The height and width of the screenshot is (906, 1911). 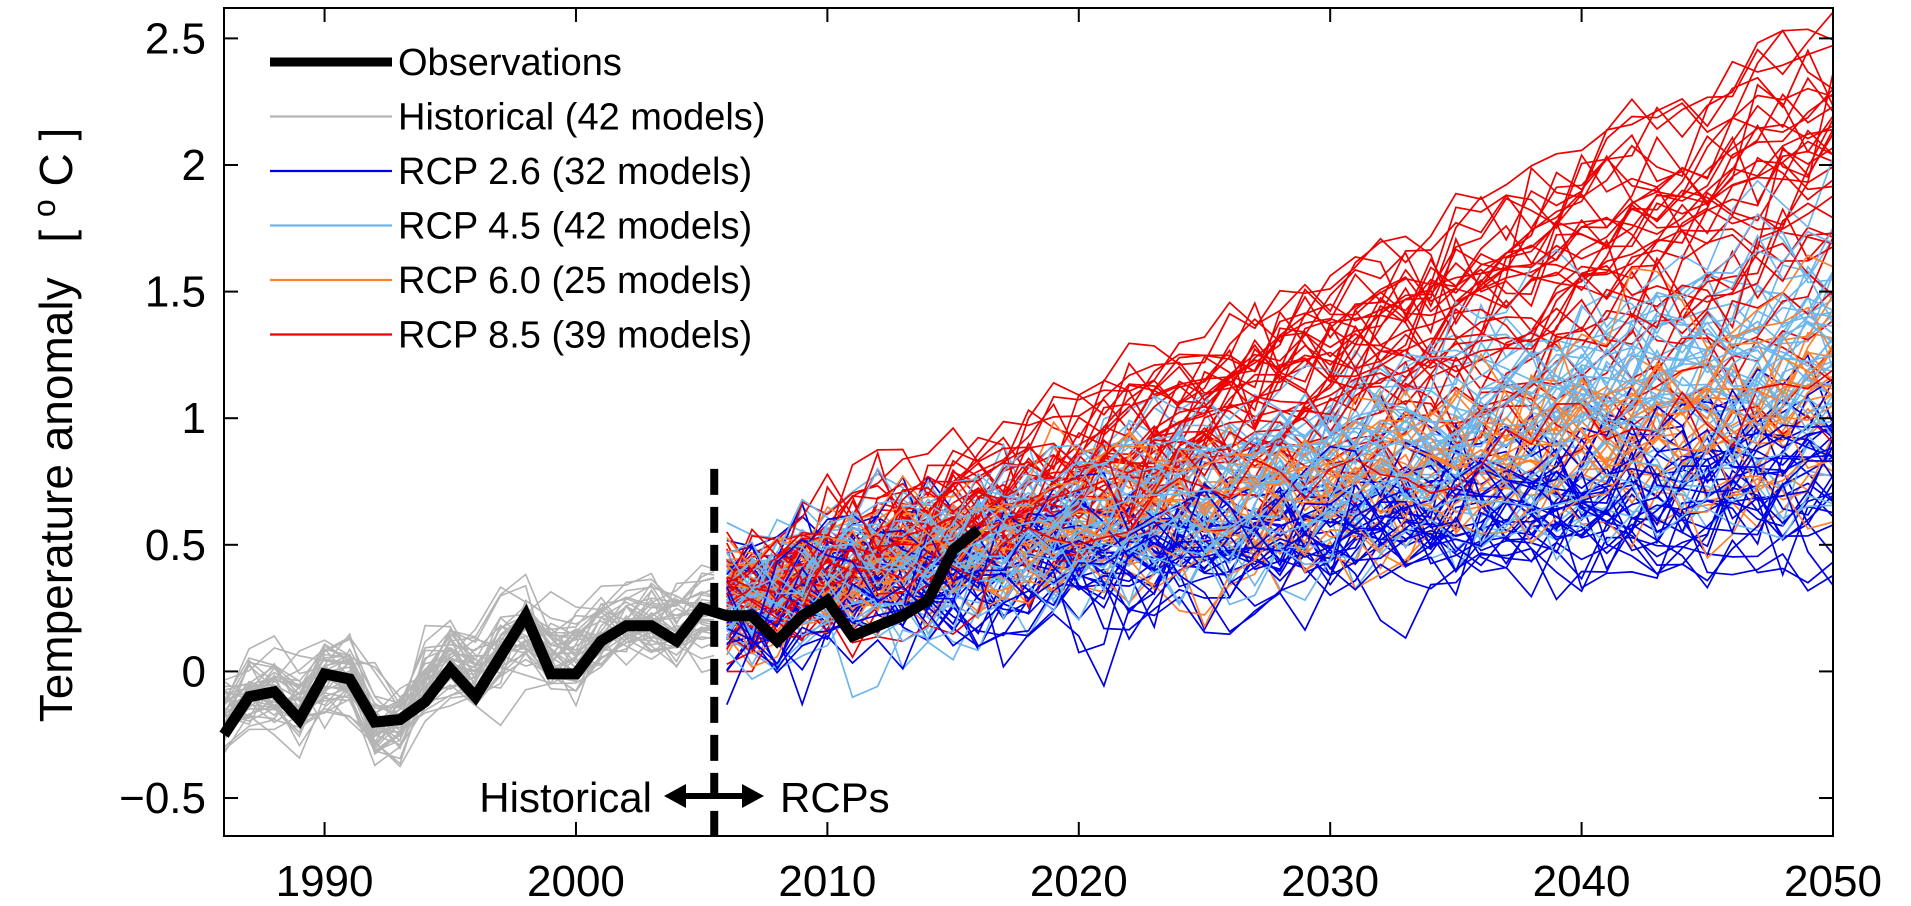 I want to click on legend-label: RCP 4.5 (42 models), so click(x=575, y=227).